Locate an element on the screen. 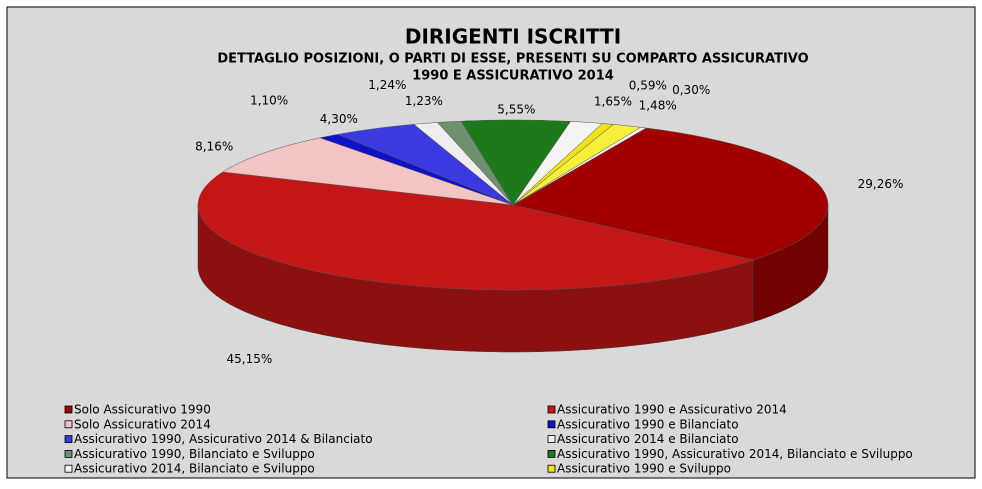 The height and width of the screenshot is (489, 982). legend-label: Assicurativo 1990 e Assicurativo 2014 is located at coordinates (672, 410).